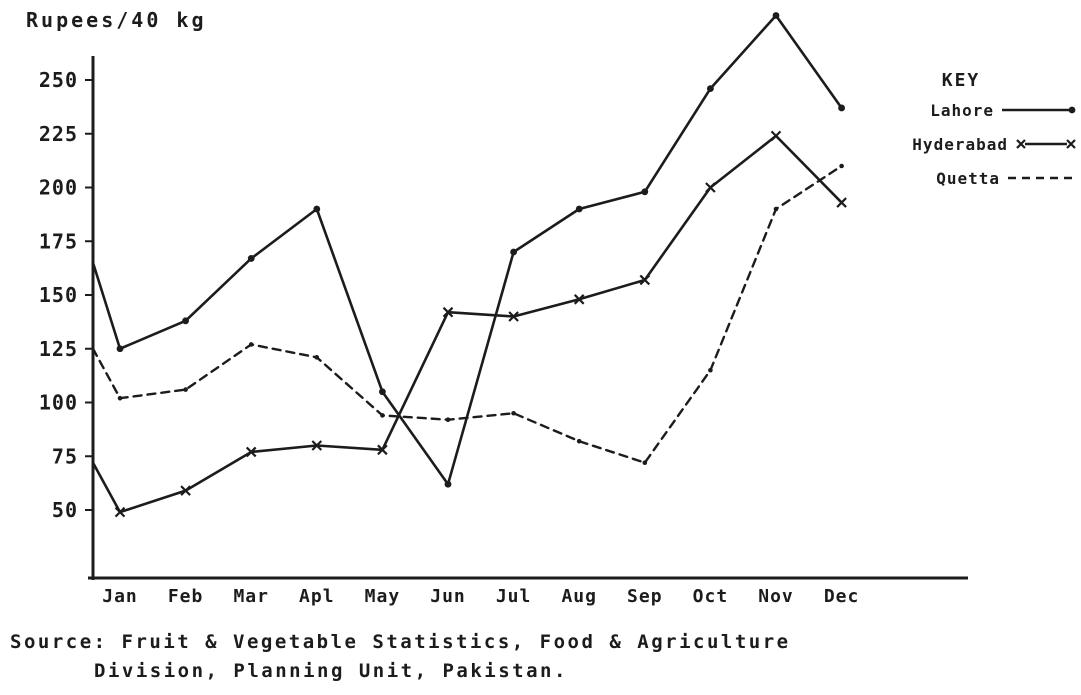 The image size is (1081, 695). I want to click on svg-text: Sep, so click(645, 596).